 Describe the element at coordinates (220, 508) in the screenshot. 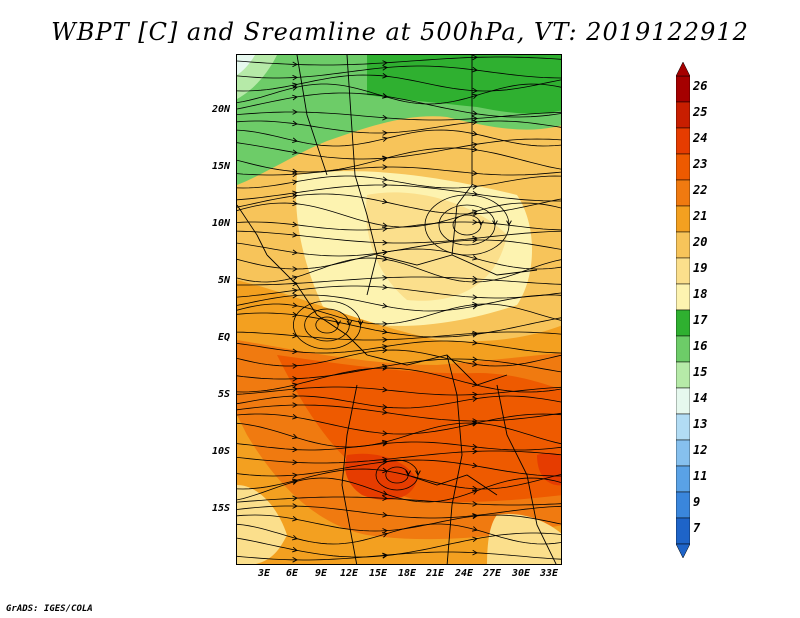

I see `lat-label-15s: 15S` at that location.